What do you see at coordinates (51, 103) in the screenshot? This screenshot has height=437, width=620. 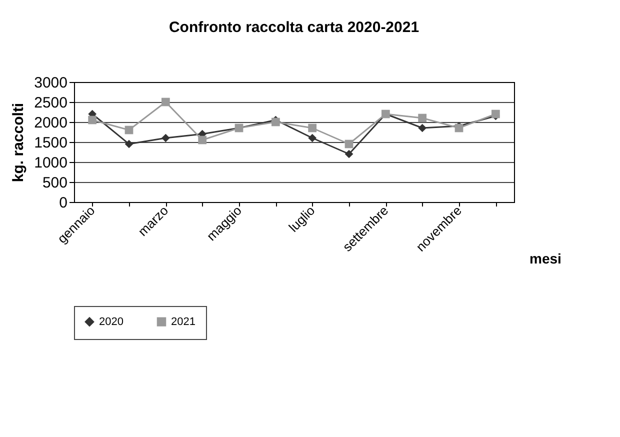 I see `y-tick-label: 2500` at bounding box center [51, 103].